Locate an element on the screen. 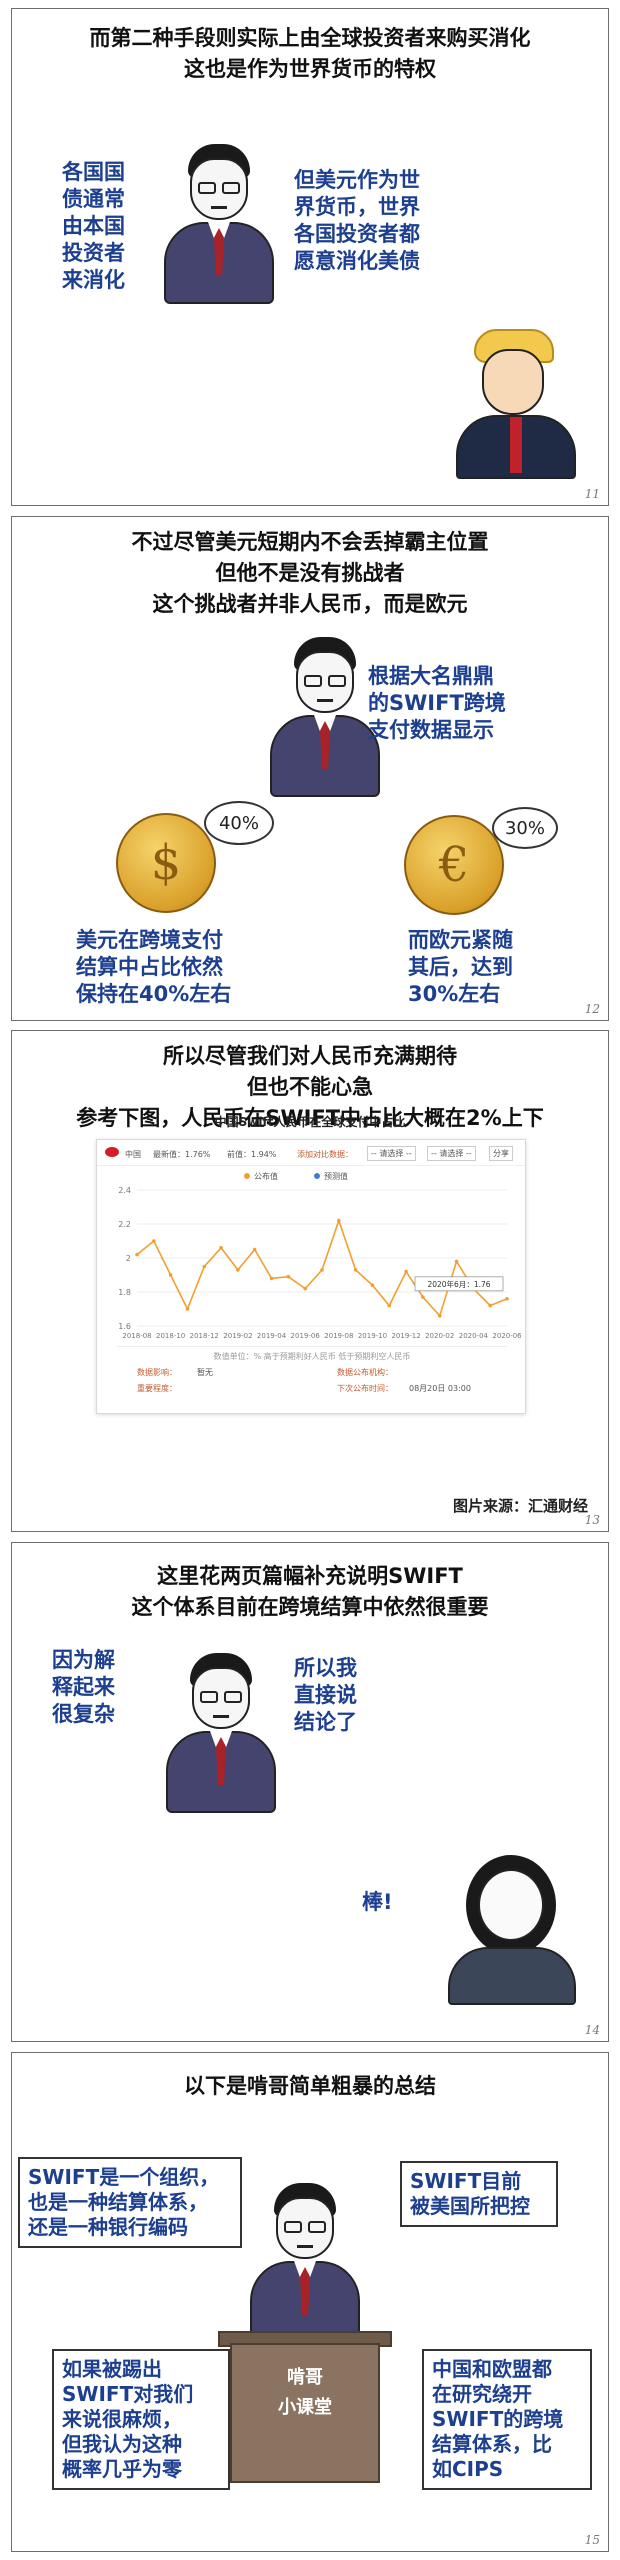  x-tick-label: 2019-04 is located at coordinates (272, 1336).